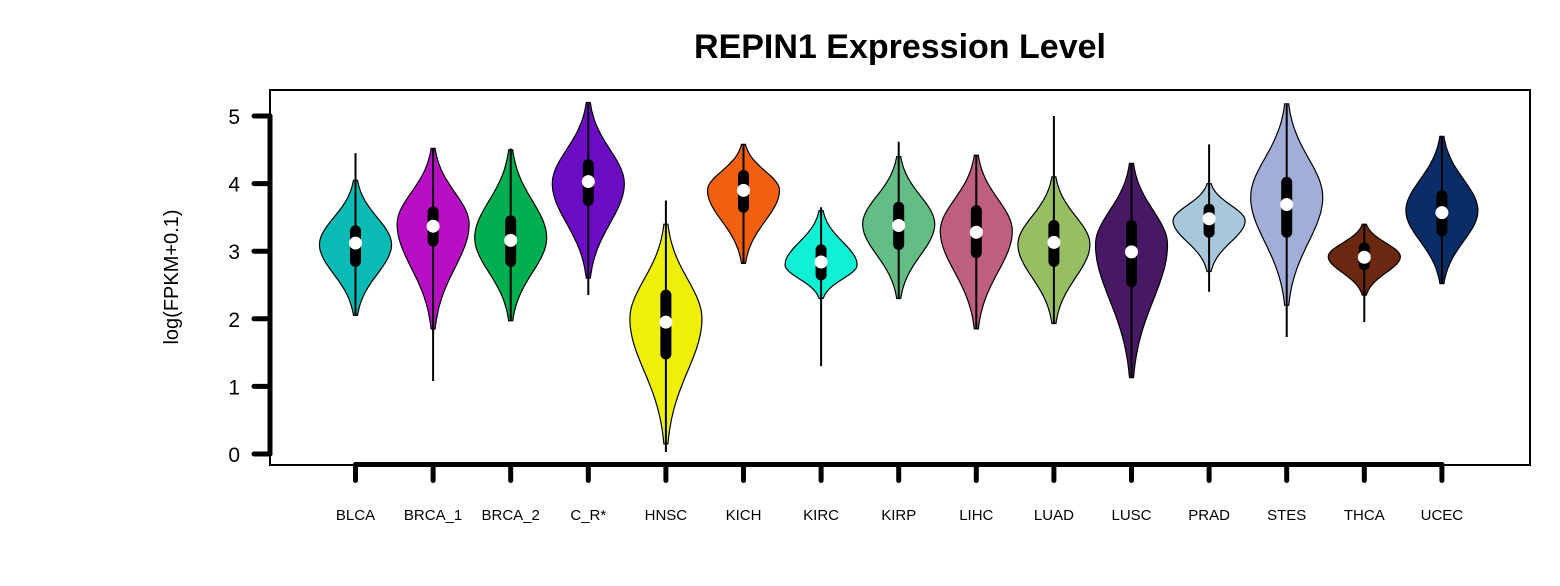 Image resolution: width=1560 pixels, height=586 pixels. I want to click on x-tick-label: BLCA, so click(355, 515).